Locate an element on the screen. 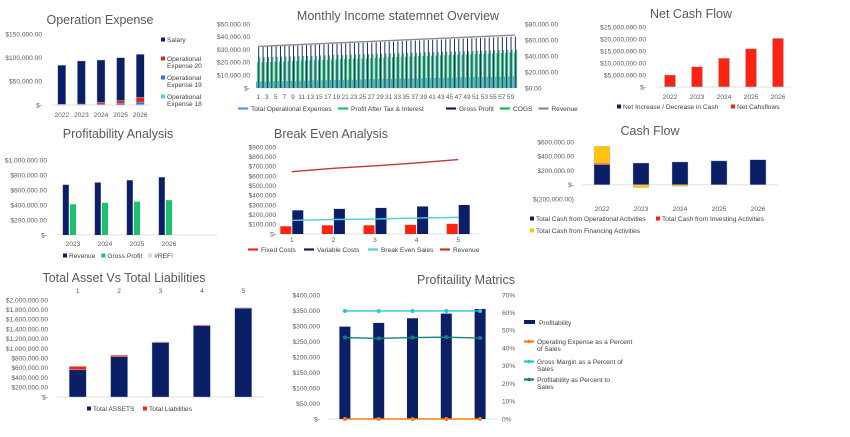 The image size is (850, 437). legend-item: Operational Expense 19 is located at coordinates (181, 82).